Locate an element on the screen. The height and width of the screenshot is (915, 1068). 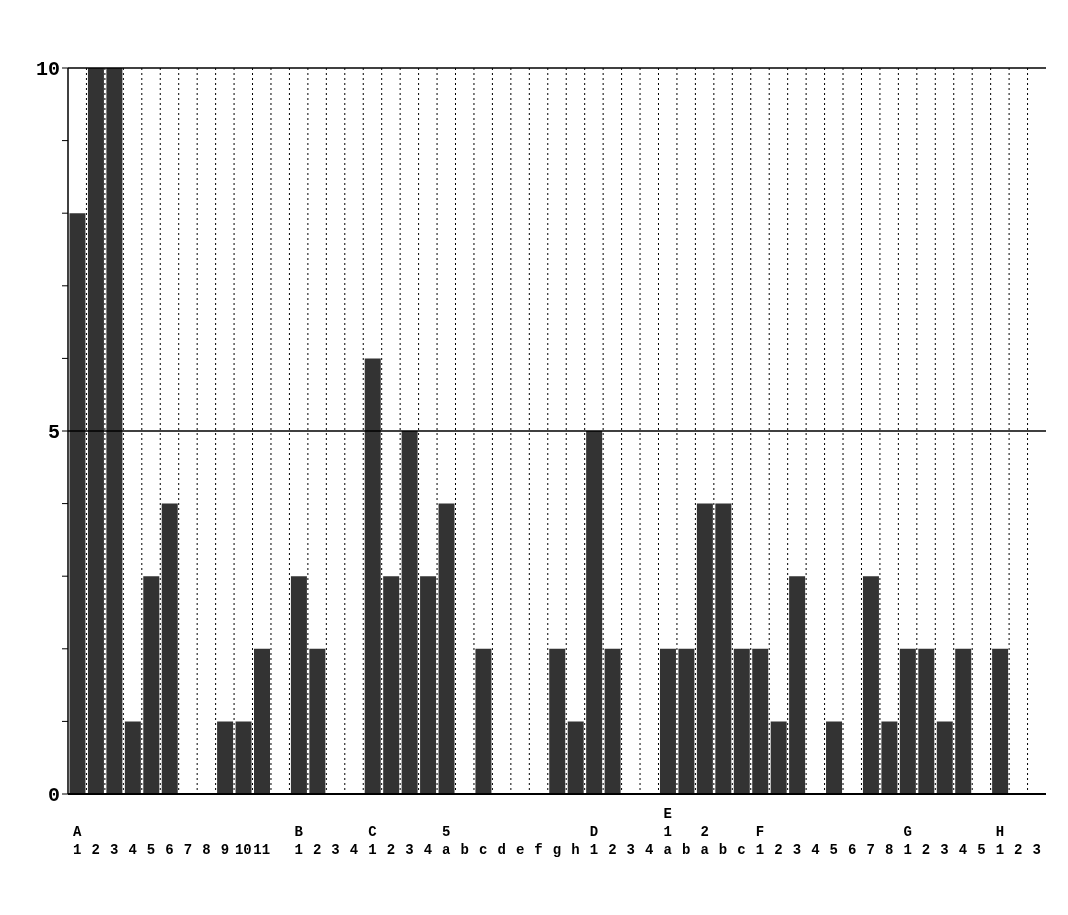
x-tick-label: B 1 is located at coordinates (299, 841).